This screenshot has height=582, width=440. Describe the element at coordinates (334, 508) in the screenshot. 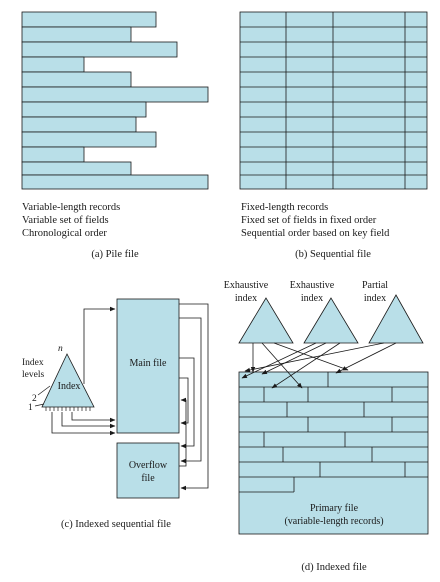

I see `primary-file-label-1: Primary file` at that location.